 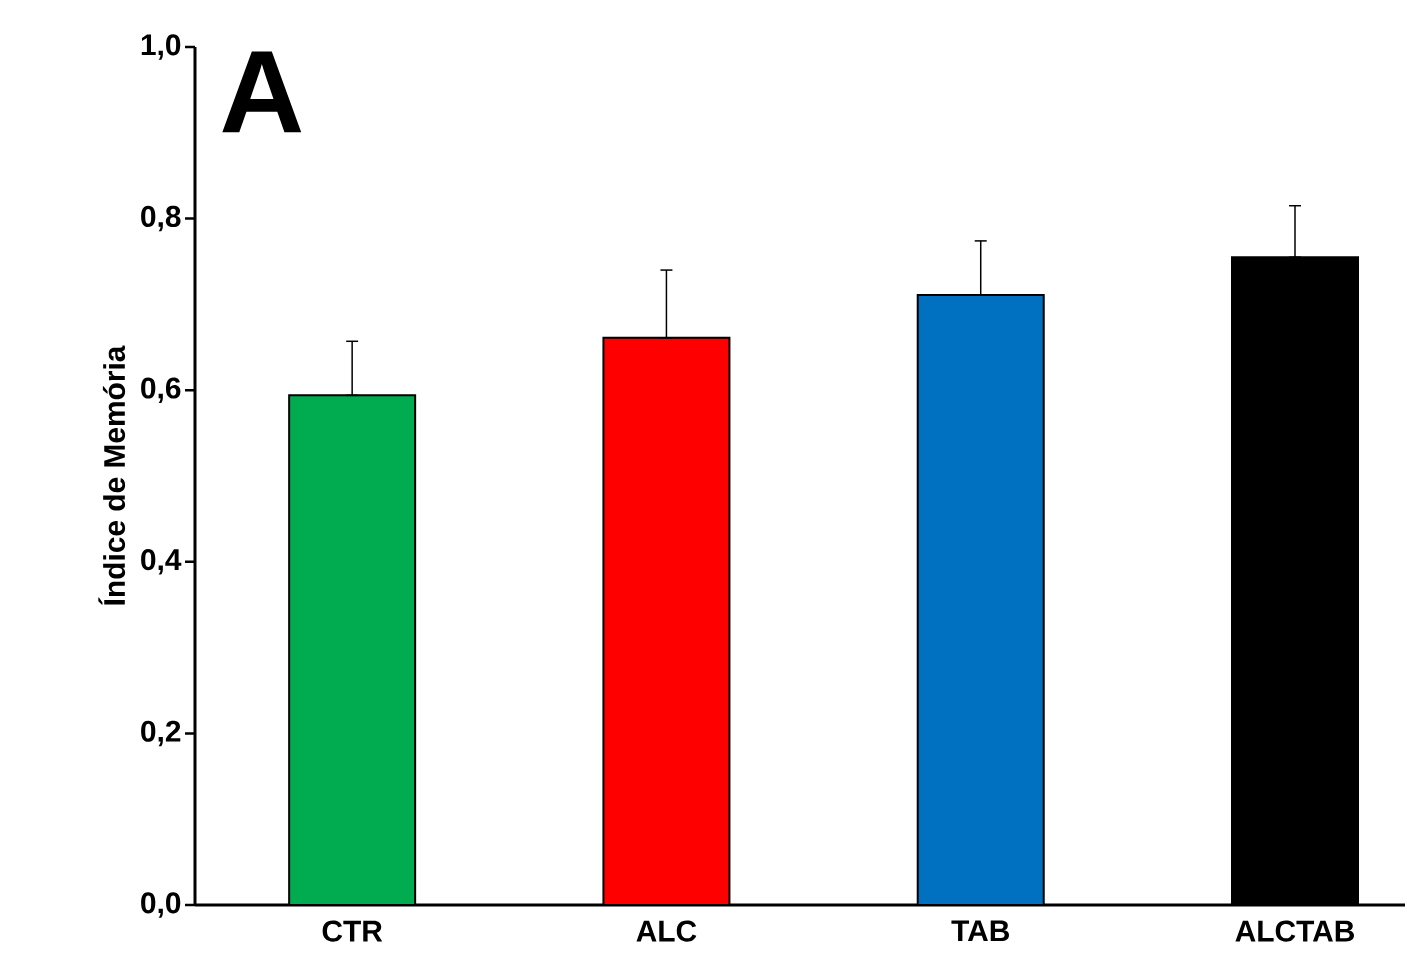 I want to click on y-tick-label: 0,8, so click(x=161, y=218).